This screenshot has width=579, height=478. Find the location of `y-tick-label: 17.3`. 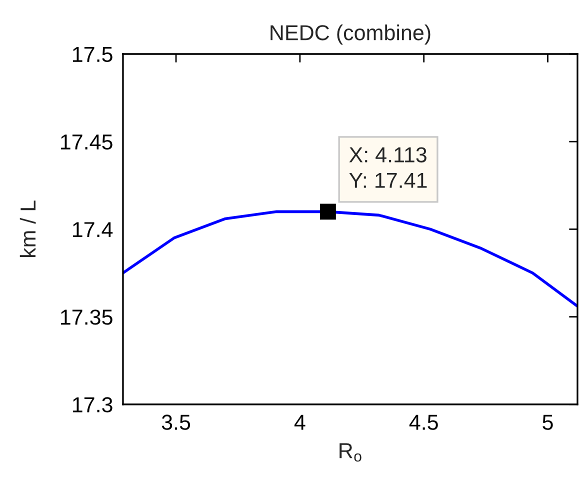

y-tick-label: 17.3 is located at coordinates (92, 404).